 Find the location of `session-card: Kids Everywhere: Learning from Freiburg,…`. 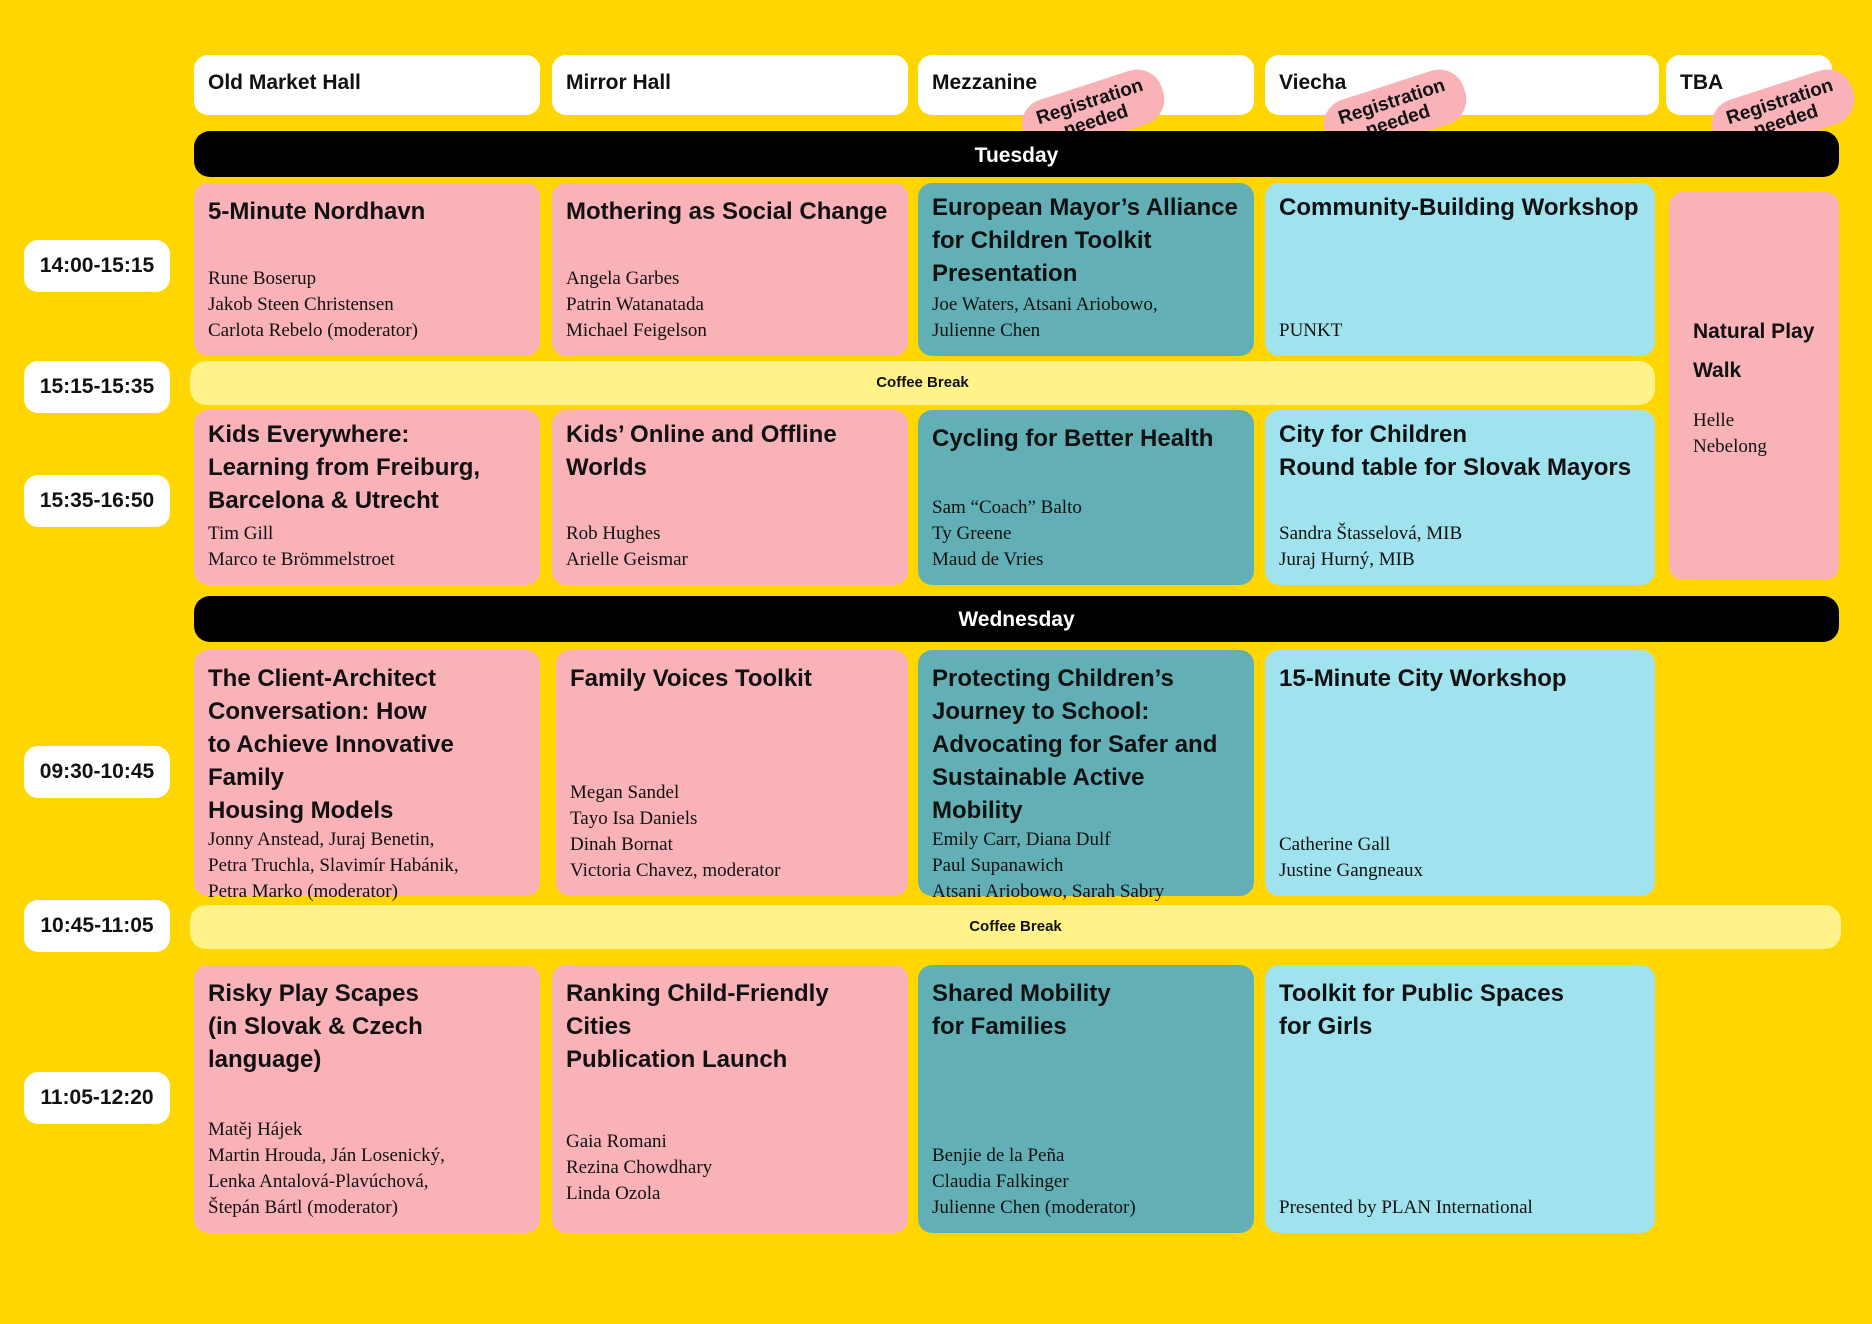

session-card: Kids Everywhere: Learning from Freiburg,… is located at coordinates (367, 497).